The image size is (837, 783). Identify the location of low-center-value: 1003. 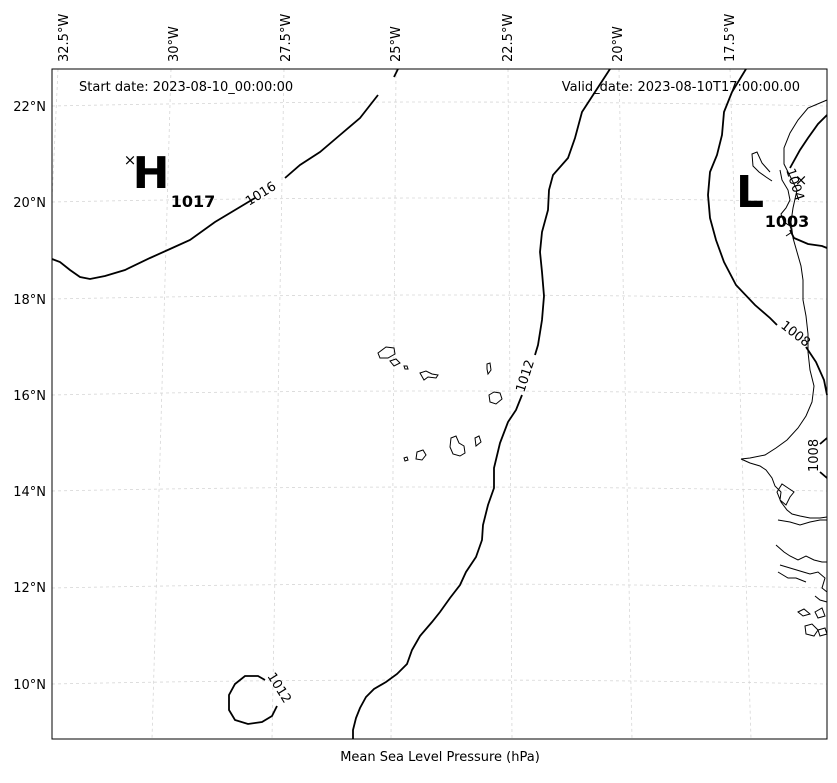
(787, 221).